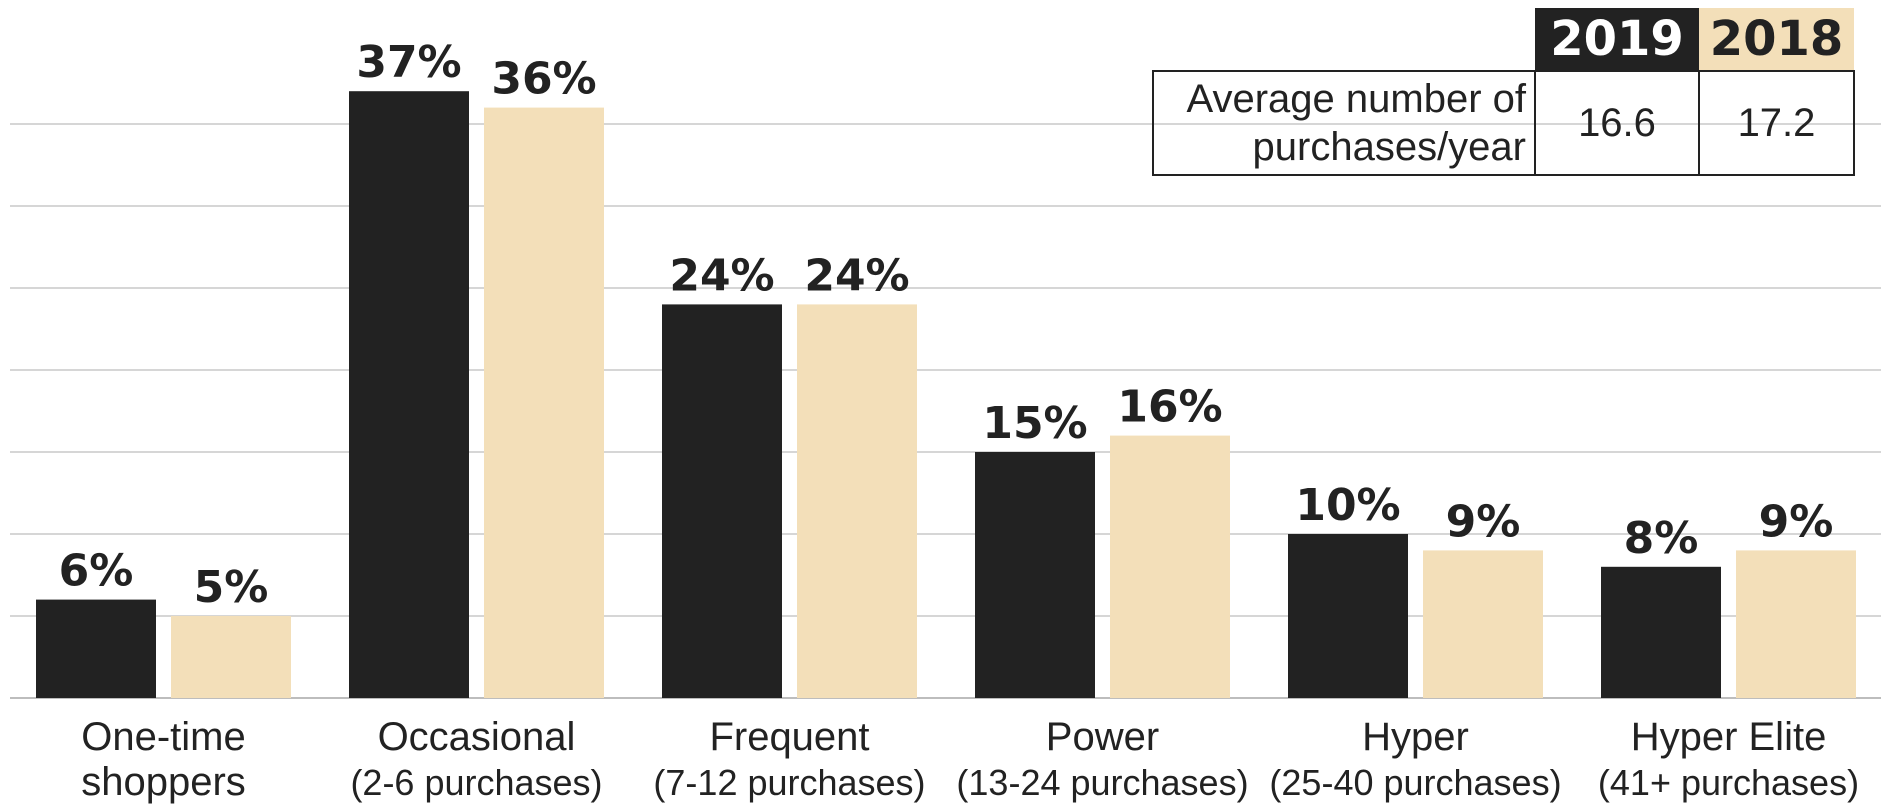  I want to click on category-label: One-time, so click(163, 737).